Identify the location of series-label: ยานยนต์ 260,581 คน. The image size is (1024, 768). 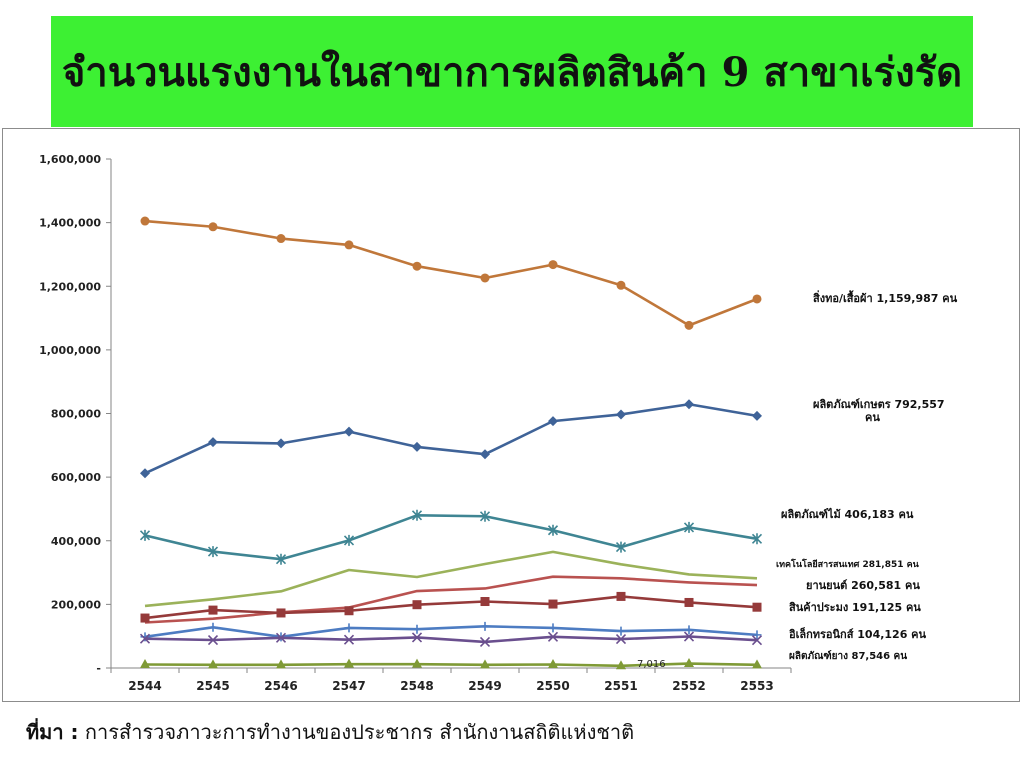
(863, 585).